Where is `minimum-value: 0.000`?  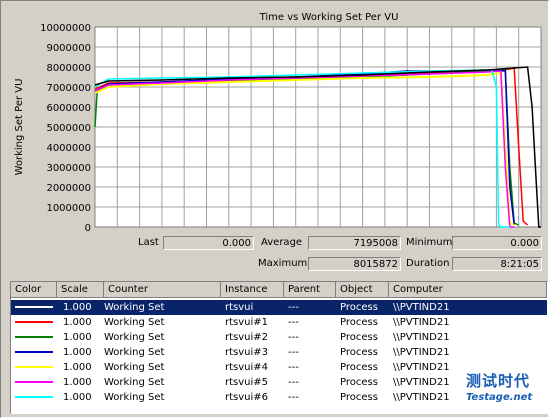 minimum-value: 0.000 is located at coordinates (497, 243).